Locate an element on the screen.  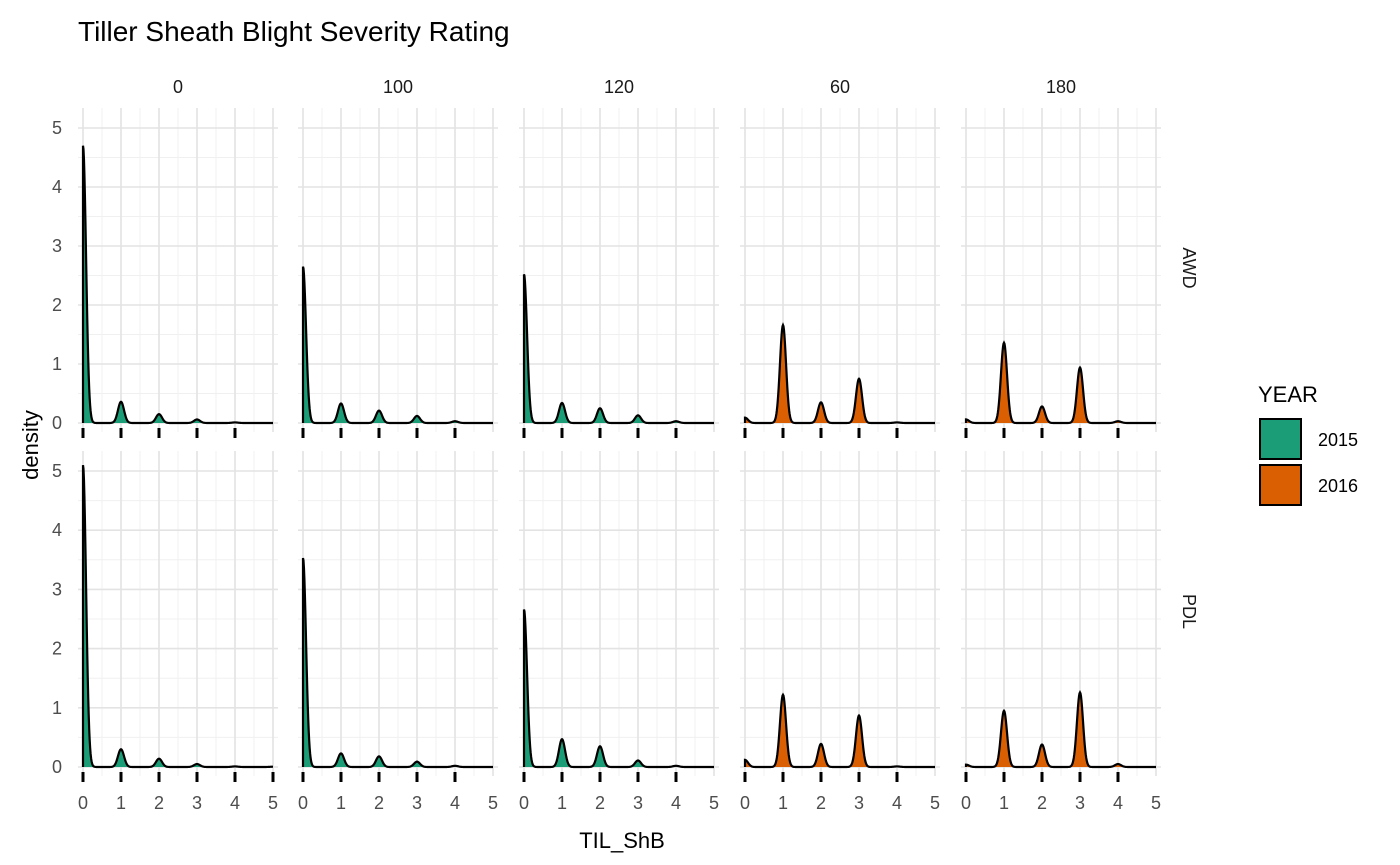
panel-pdl-180: 0 1 2 3 4 5 PDL is located at coordinates (1080, 632).